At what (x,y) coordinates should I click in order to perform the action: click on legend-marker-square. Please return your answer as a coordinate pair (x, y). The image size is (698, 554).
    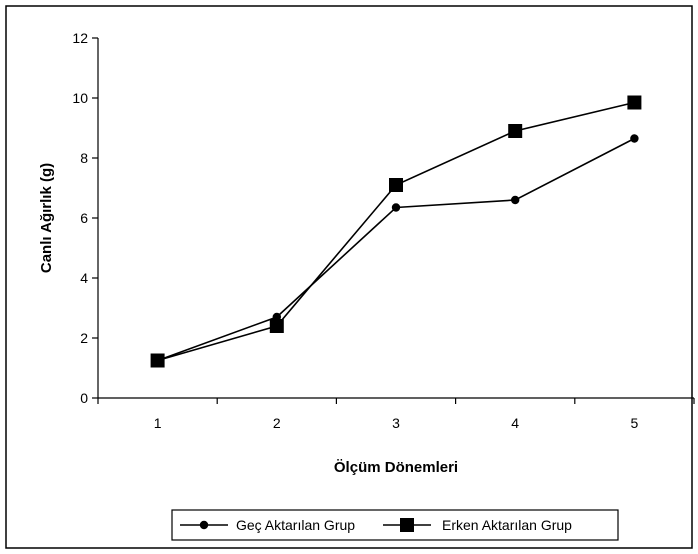
    Looking at the image, I should click on (407, 525).